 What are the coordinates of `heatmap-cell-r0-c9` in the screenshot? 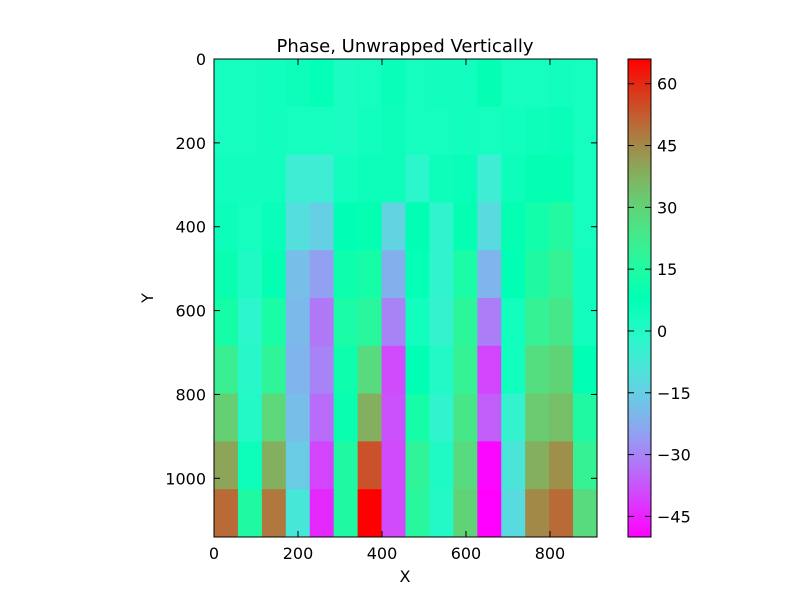 It's located at (441, 83).